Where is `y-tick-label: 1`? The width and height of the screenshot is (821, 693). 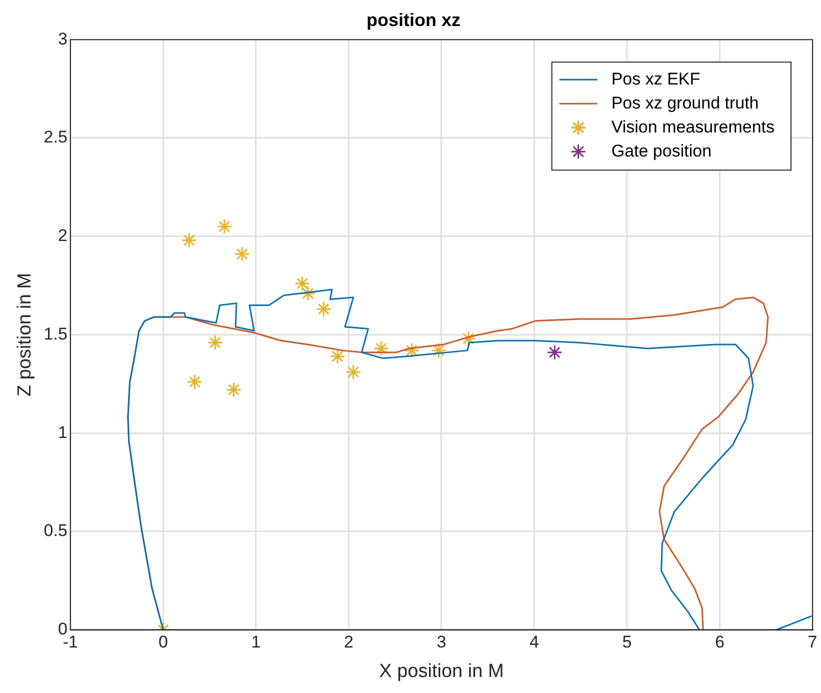
y-tick-label: 1 is located at coordinates (63, 432).